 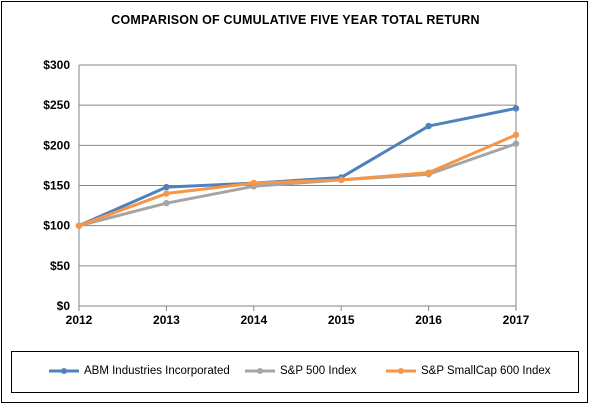 I want to click on y-tick-label: $150, so click(x=56, y=186).